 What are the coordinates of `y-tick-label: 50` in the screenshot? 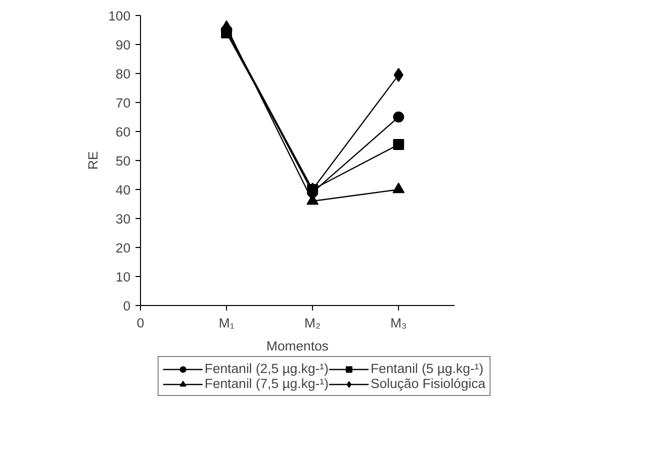 It's located at (123, 161).